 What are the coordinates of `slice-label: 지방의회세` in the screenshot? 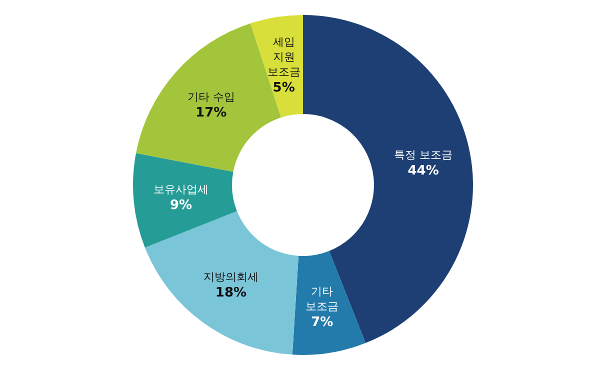 It's located at (230, 277).